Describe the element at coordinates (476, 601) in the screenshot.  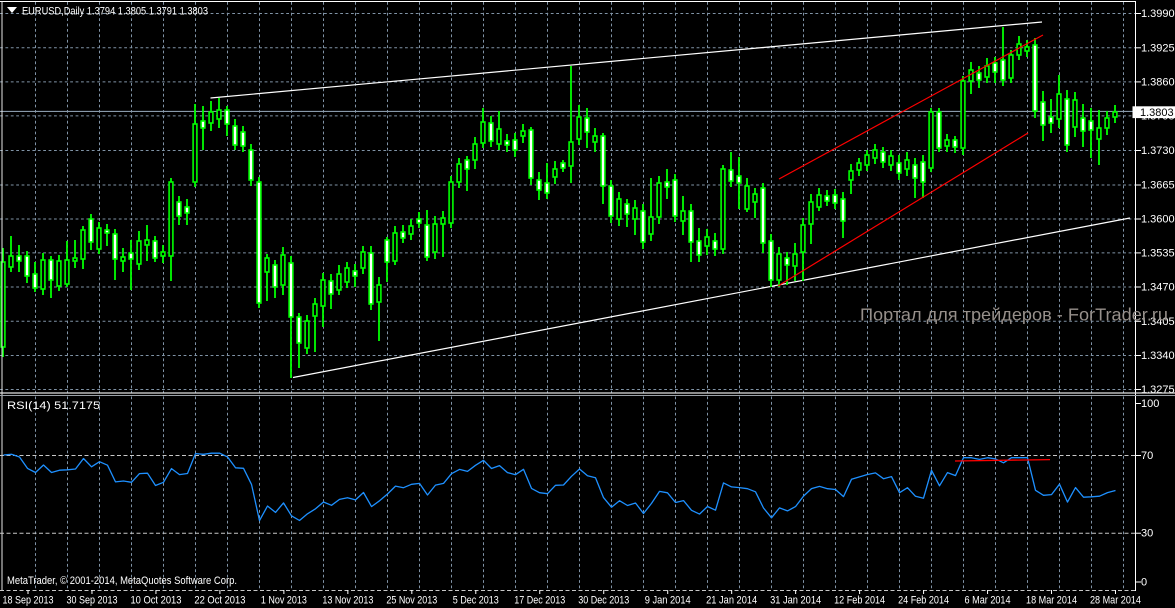
I see `svg-text: 5 Dec 2013` at that location.